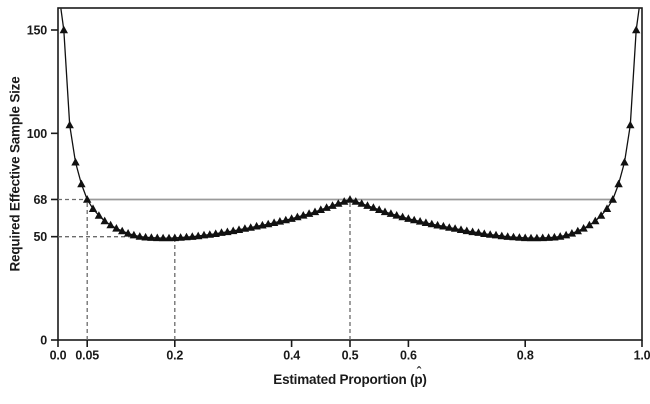  Describe the element at coordinates (424, 379) in the screenshot. I see `x-axis-title-suffix: )` at that location.